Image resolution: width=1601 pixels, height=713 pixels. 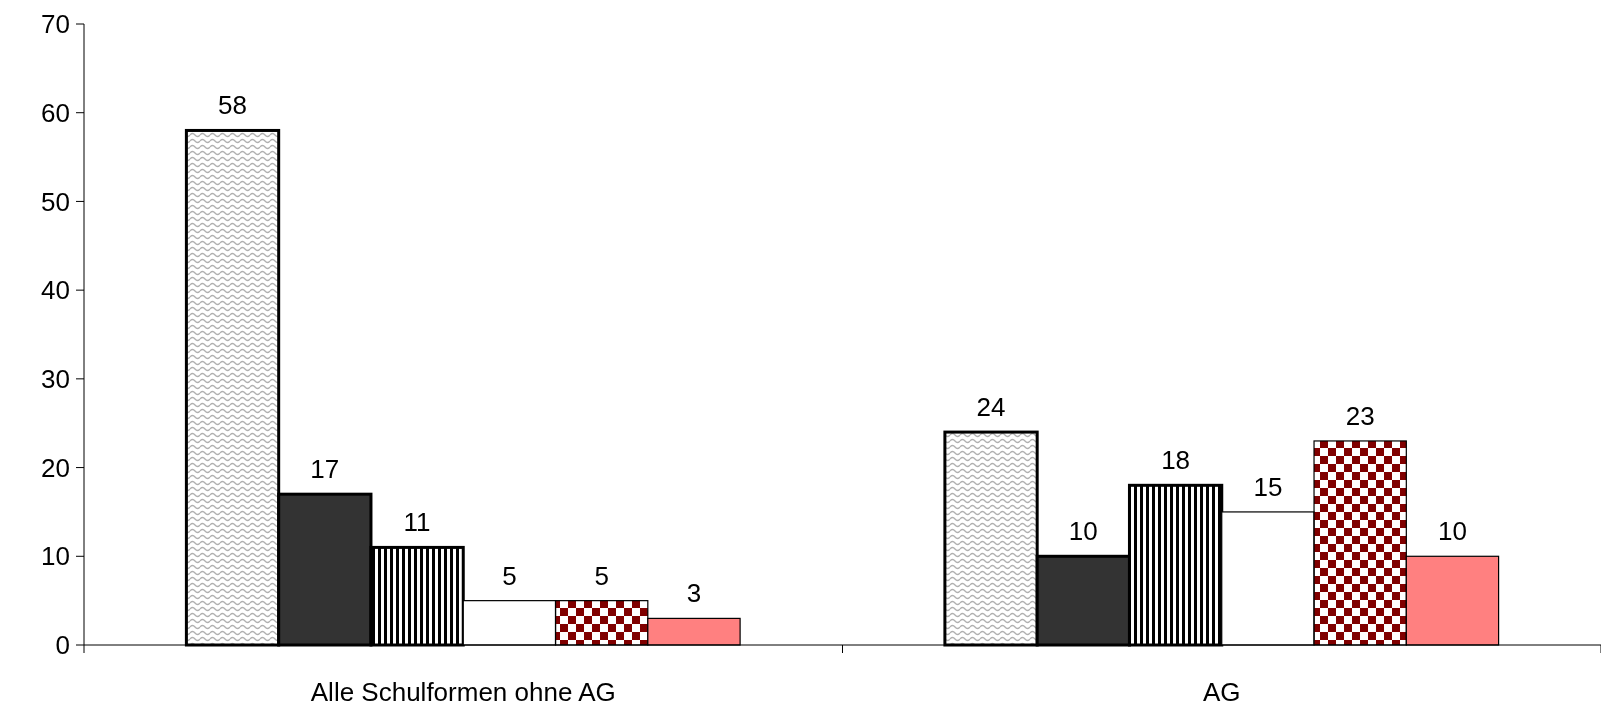 What do you see at coordinates (417, 522) in the screenshot?
I see `data-label: 11` at bounding box center [417, 522].